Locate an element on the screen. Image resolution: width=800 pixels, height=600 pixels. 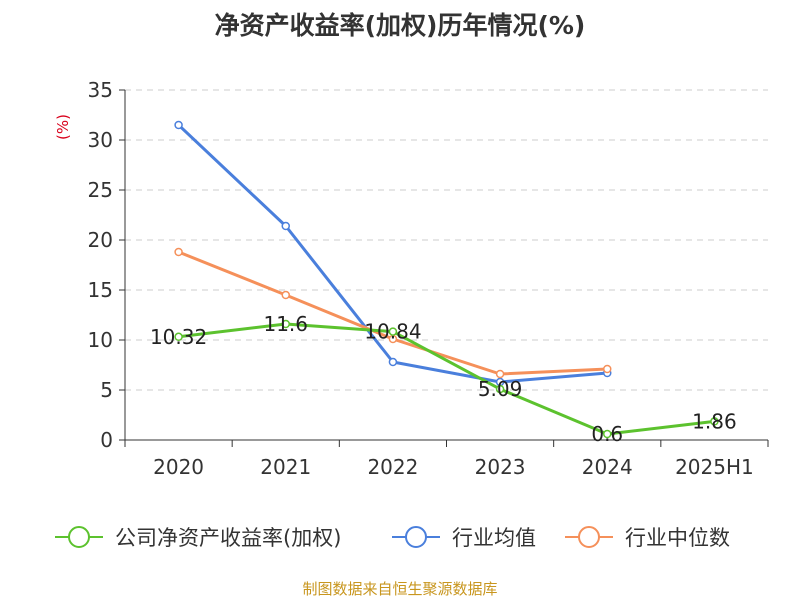
y-tick-label: 25 is located at coordinates (100, 190).